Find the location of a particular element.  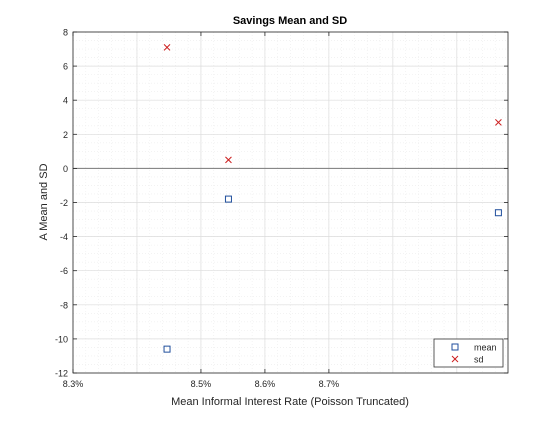

y-tick-label: -8 is located at coordinates (64, 305).